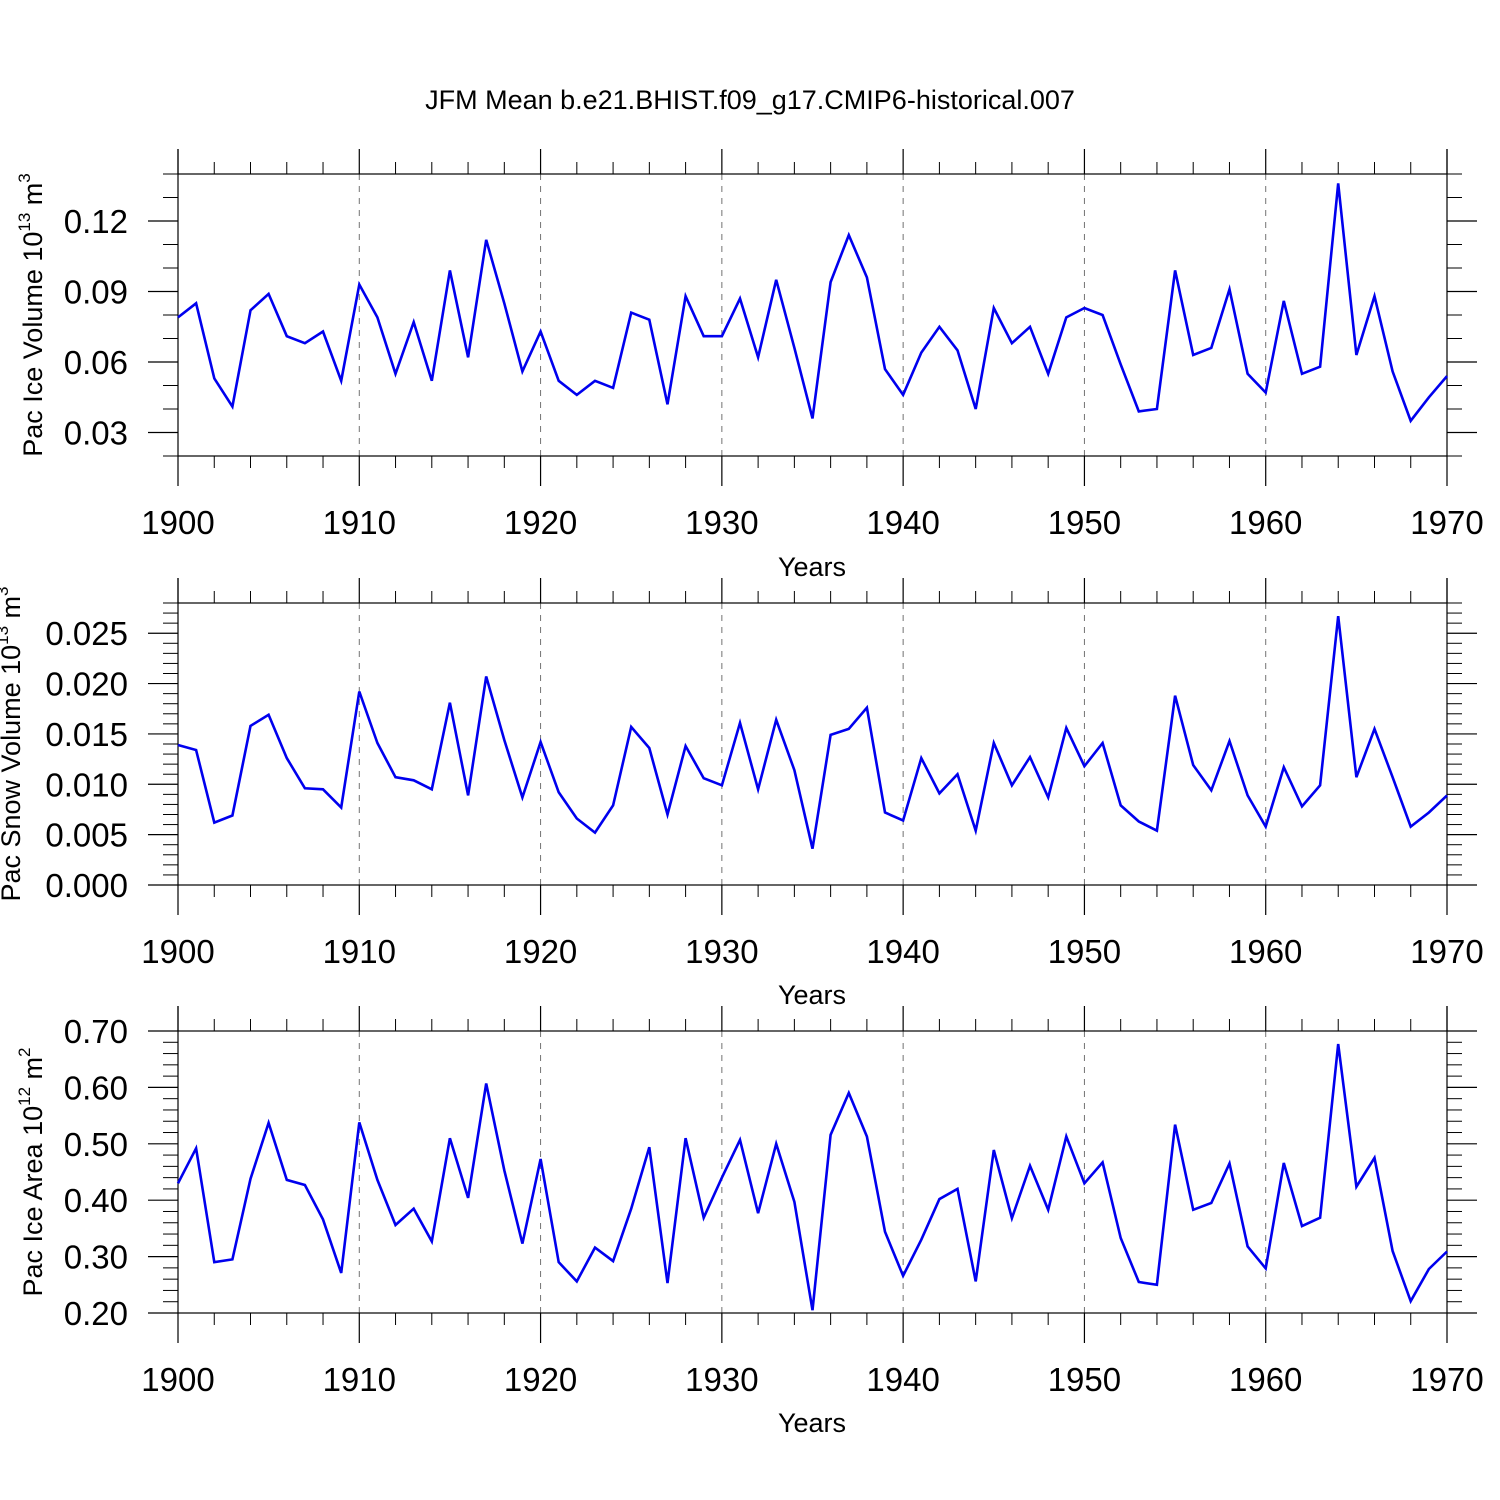 The image size is (1500, 1500). Describe the element at coordinates (96, 292) in the screenshot. I see `y-tick-label: 0.09` at that location.